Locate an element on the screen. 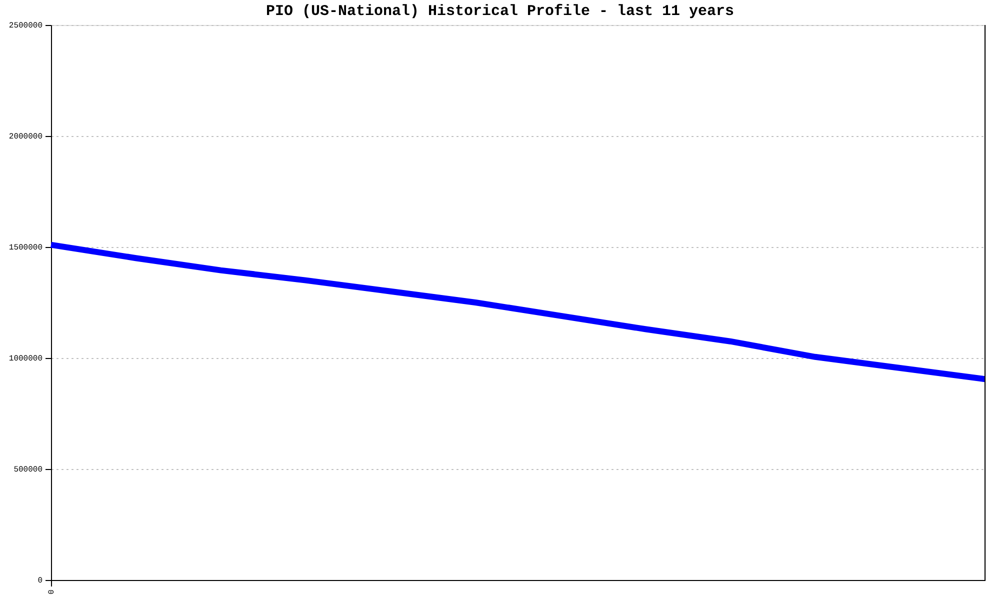 This screenshot has width=1000, height=600. y-tick-label: 1000000 is located at coordinates (25, 359).